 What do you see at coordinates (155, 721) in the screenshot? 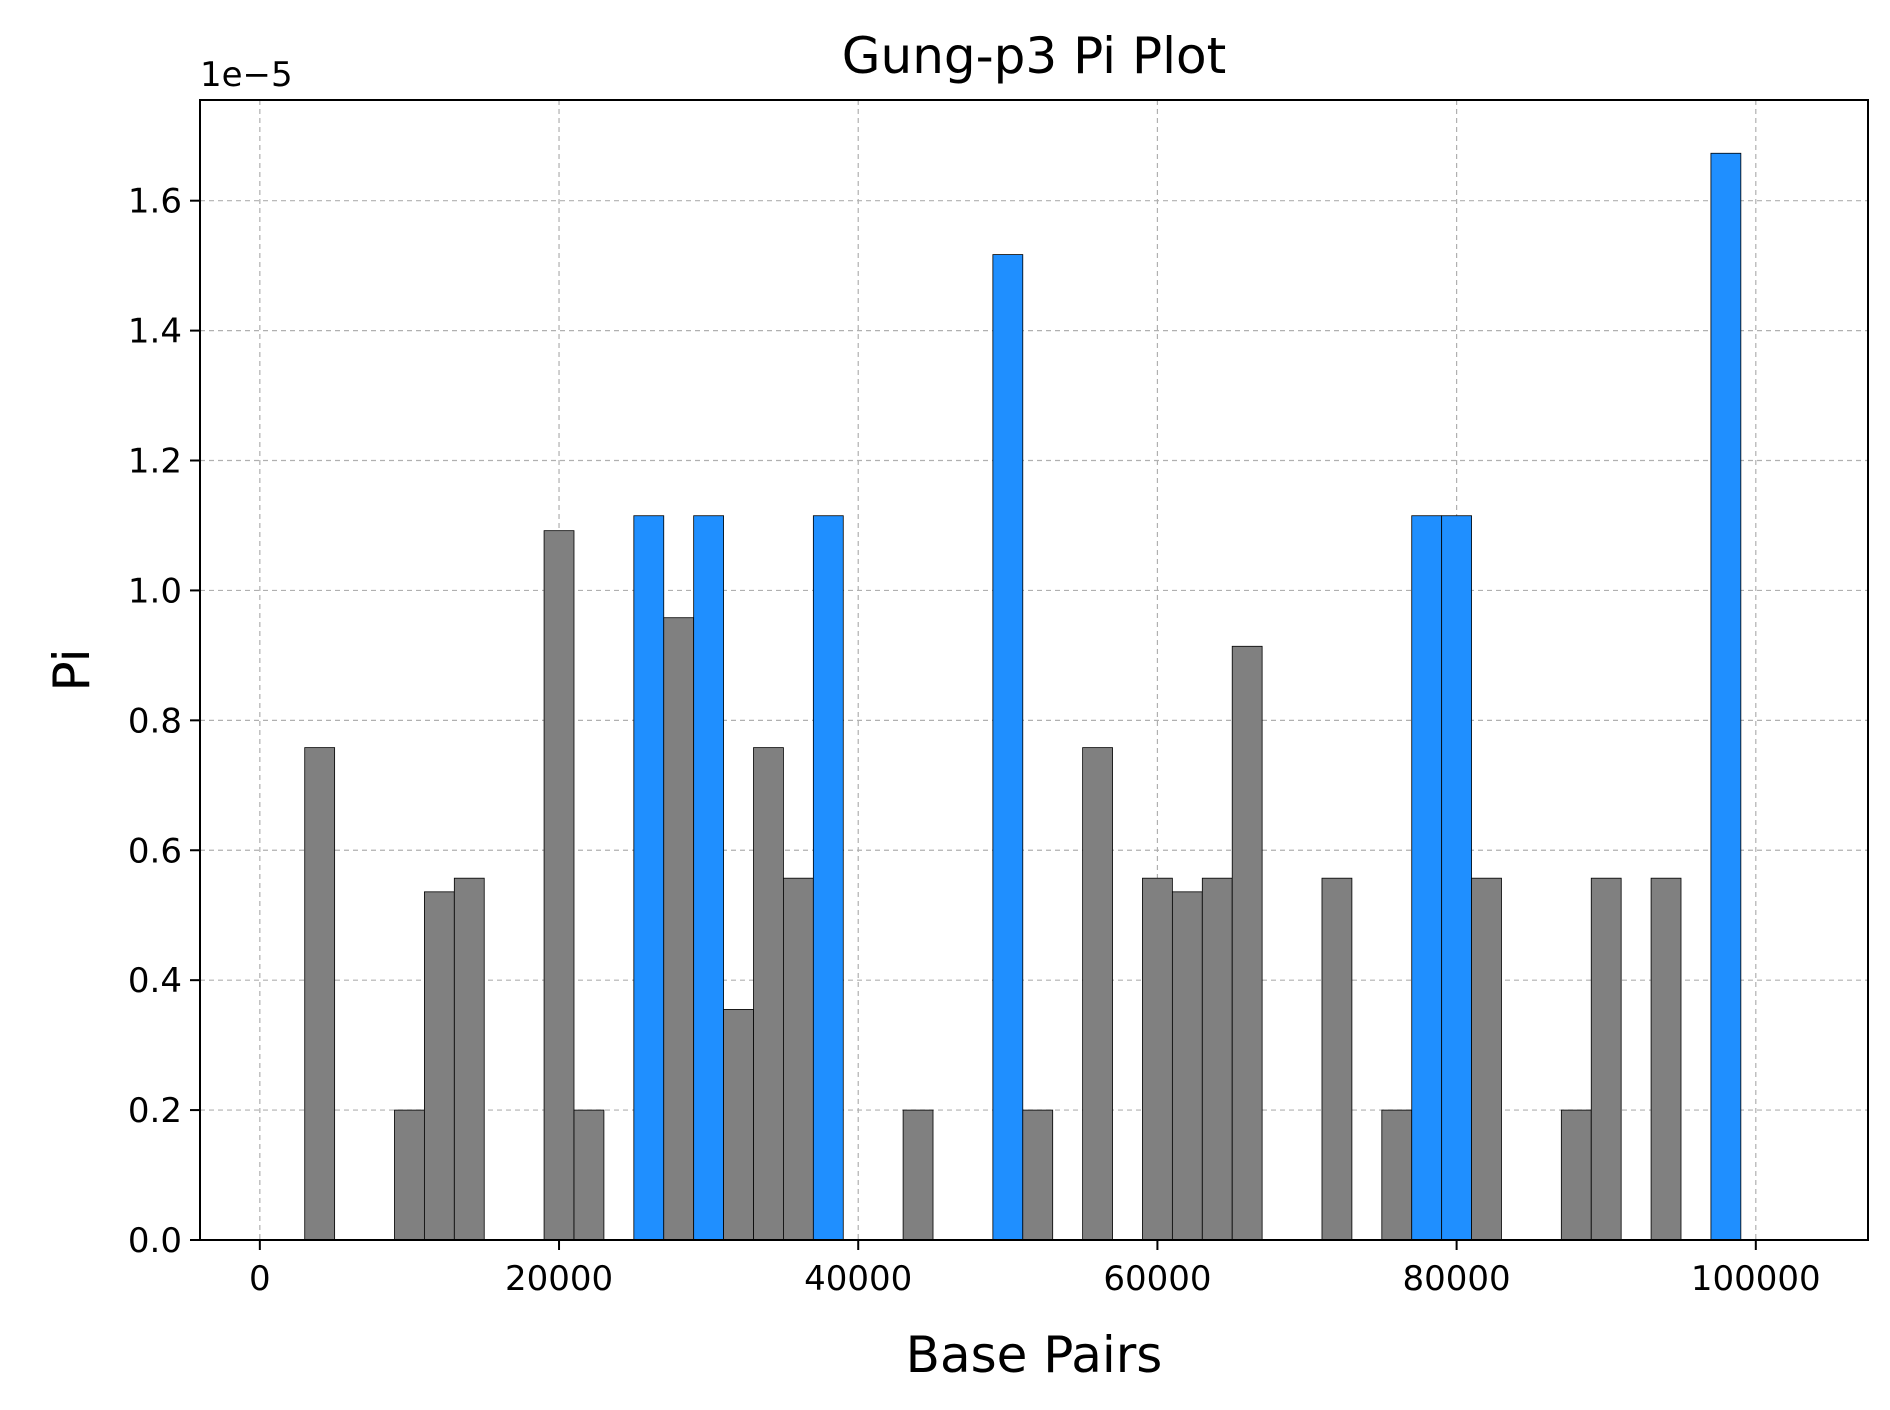
I see `y-tick-label-4: 0.8` at bounding box center [155, 721].